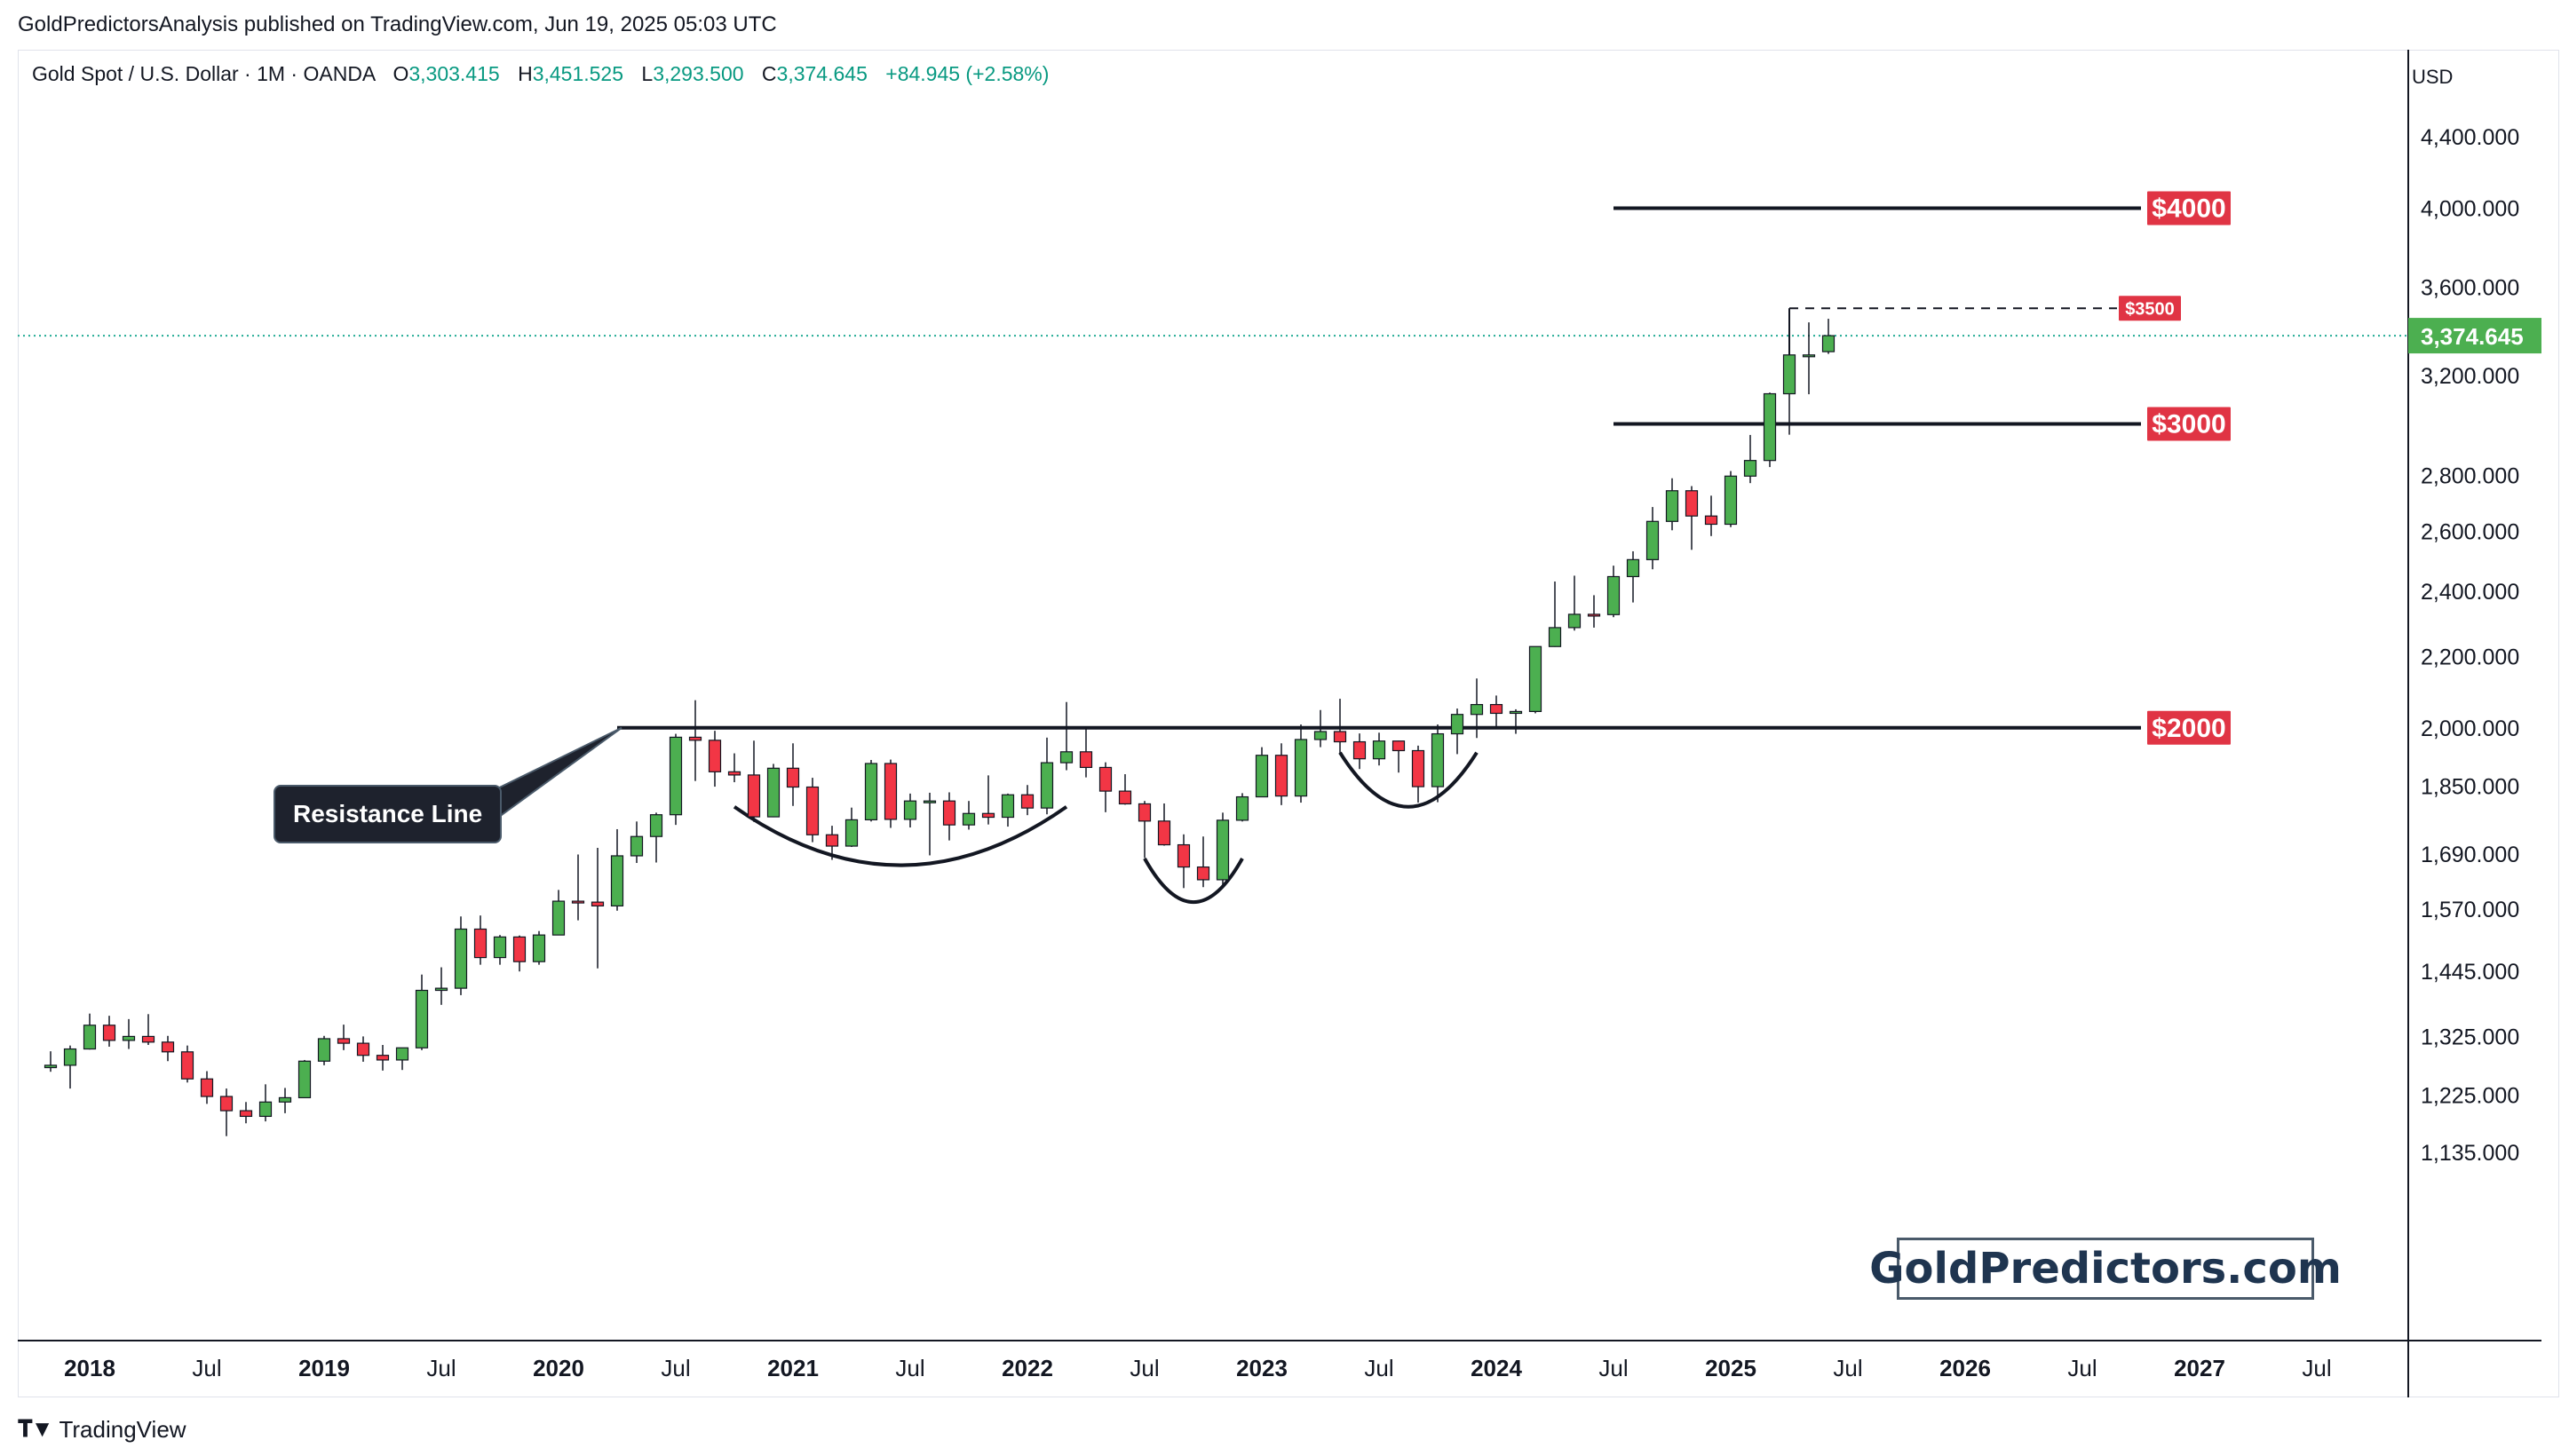  What do you see at coordinates (525, 73) in the screenshot?
I see `high-label: H` at bounding box center [525, 73].